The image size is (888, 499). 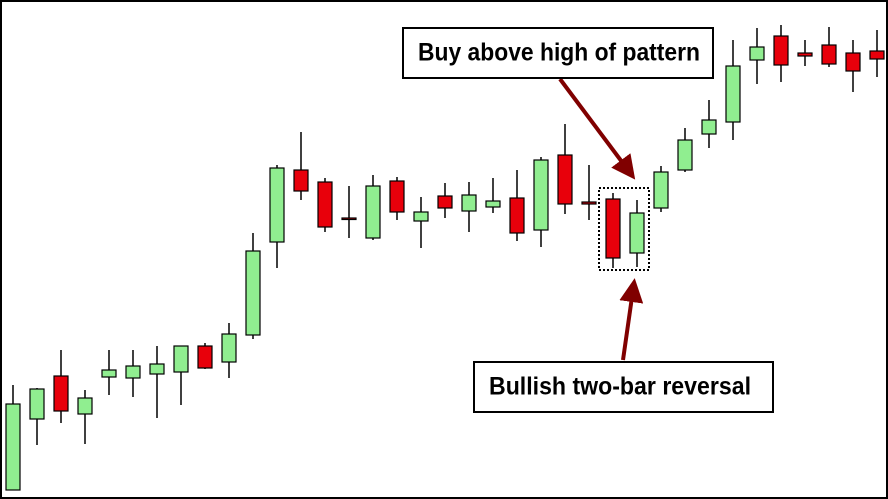 I want to click on pattern-box, so click(x=624, y=229).